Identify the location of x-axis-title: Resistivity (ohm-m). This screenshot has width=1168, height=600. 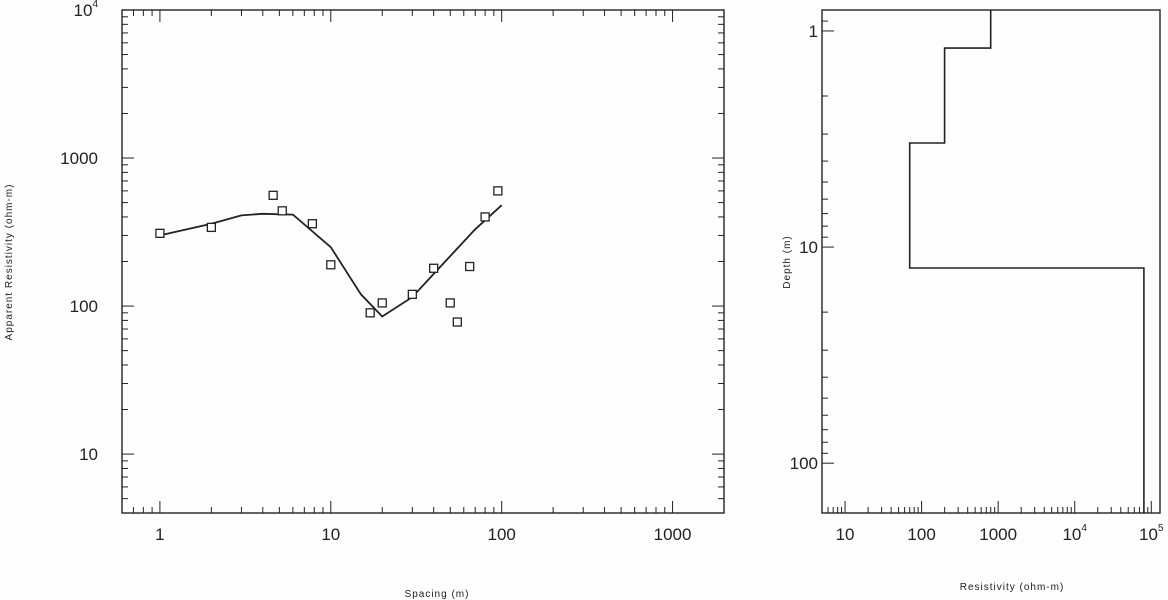
(1012, 587).